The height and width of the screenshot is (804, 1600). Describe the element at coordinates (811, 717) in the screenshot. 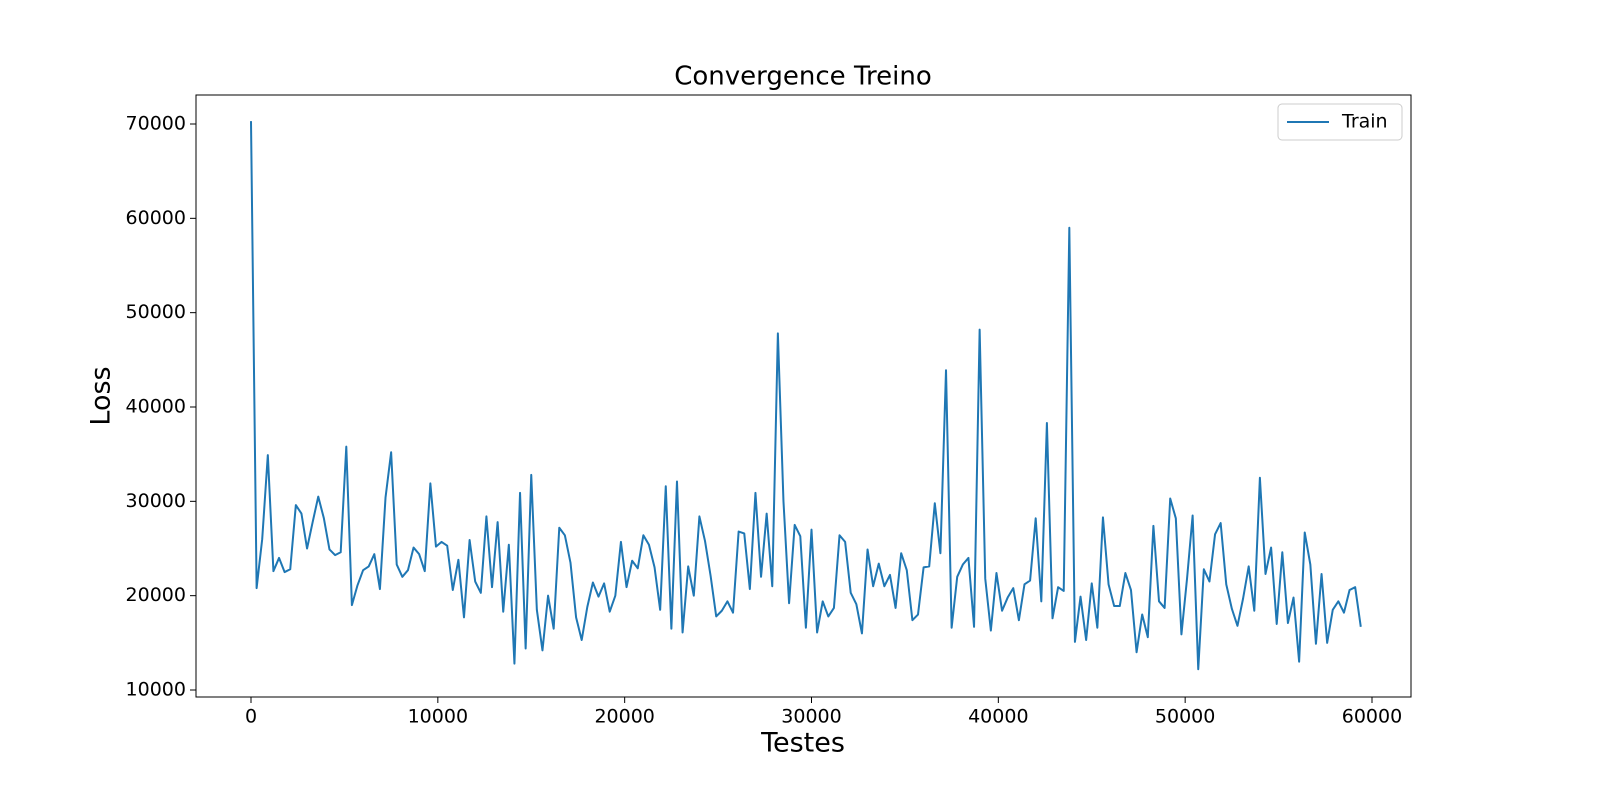

I see `x-tick-label: 30000` at that location.